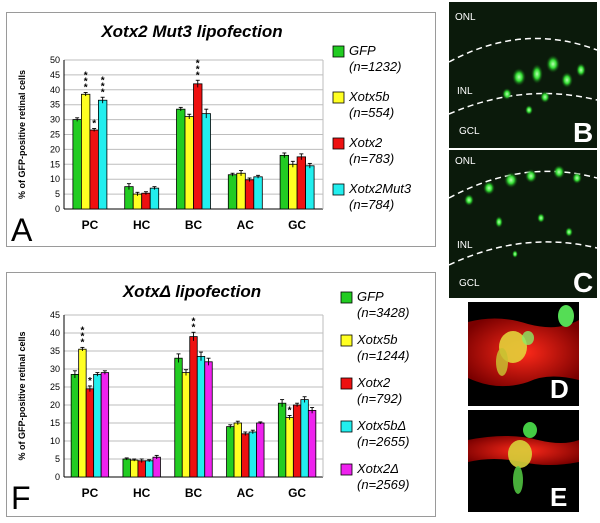 The height and width of the screenshot is (523, 600). Describe the element at coordinates (377, 468) in the screenshot. I see `legend-label: Xotx2Δ` at that location.